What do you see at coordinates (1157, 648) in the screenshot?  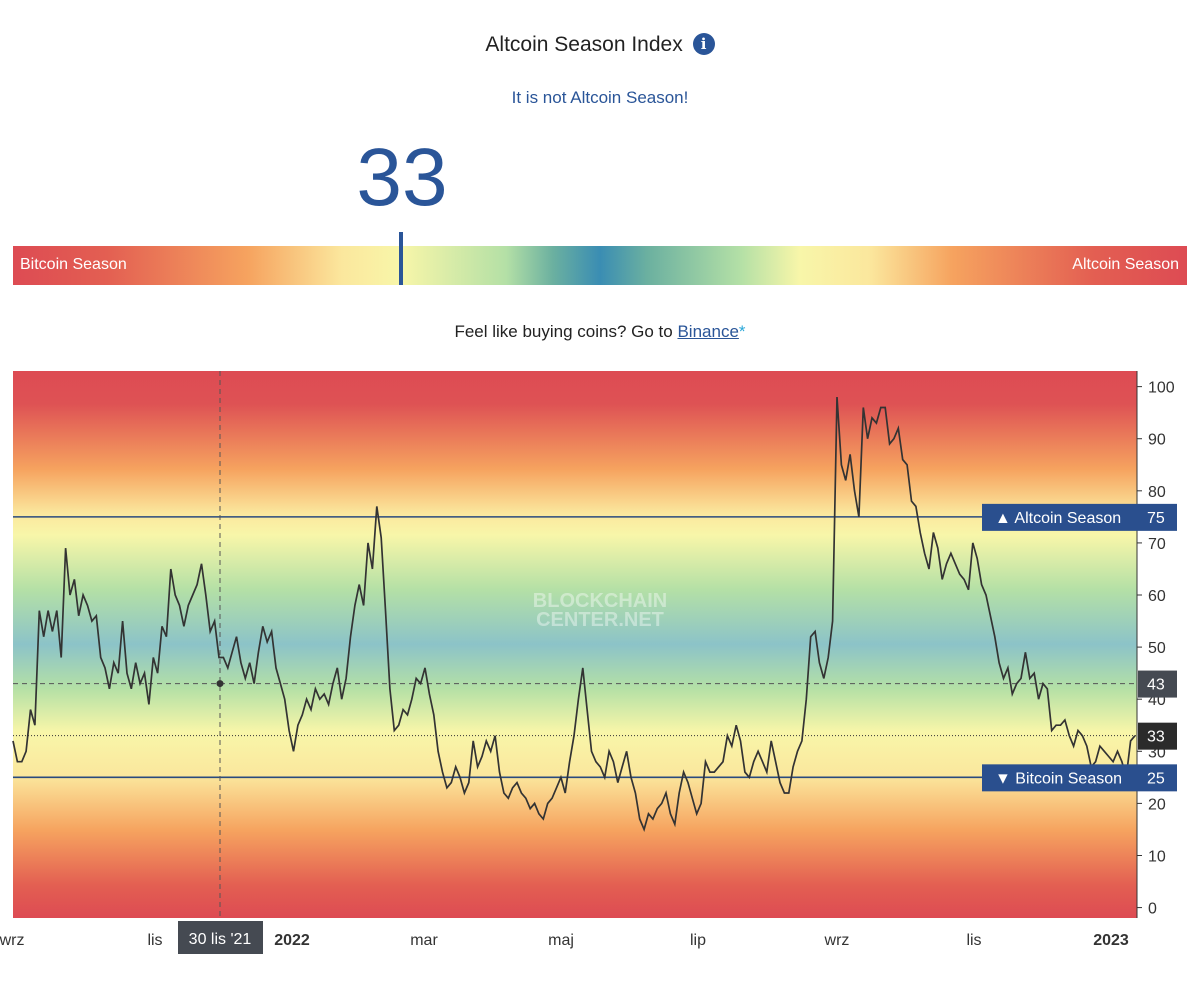 I see `y-tick-label: 50` at bounding box center [1157, 648].